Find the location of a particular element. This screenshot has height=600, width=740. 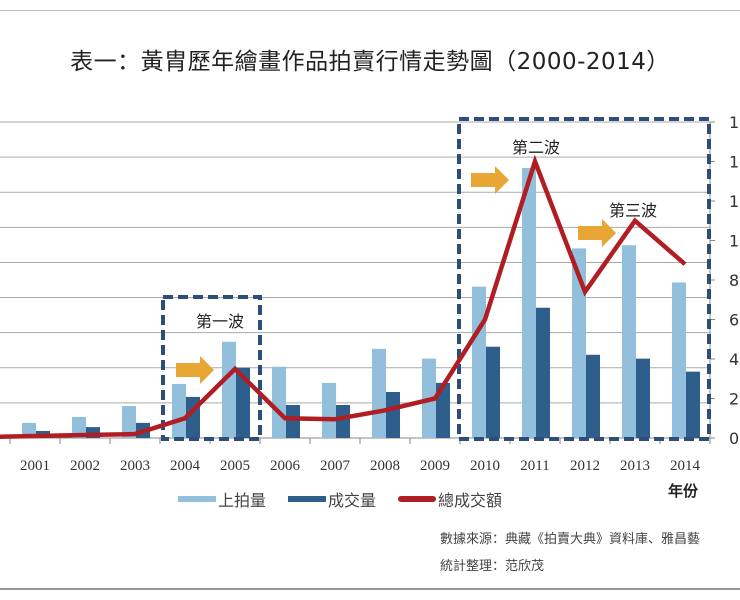

compiled-by-note: 統計整理：范欣茂 is located at coordinates (492, 566).